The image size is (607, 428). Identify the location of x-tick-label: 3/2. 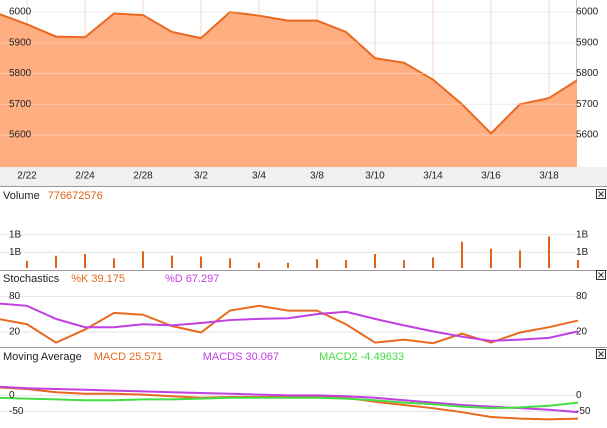
(201, 176).